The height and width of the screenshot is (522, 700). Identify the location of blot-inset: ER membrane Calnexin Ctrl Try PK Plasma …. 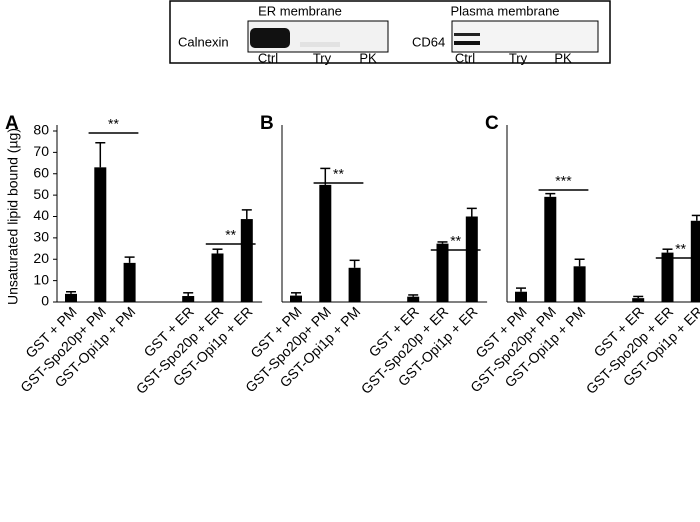
(390, 32).